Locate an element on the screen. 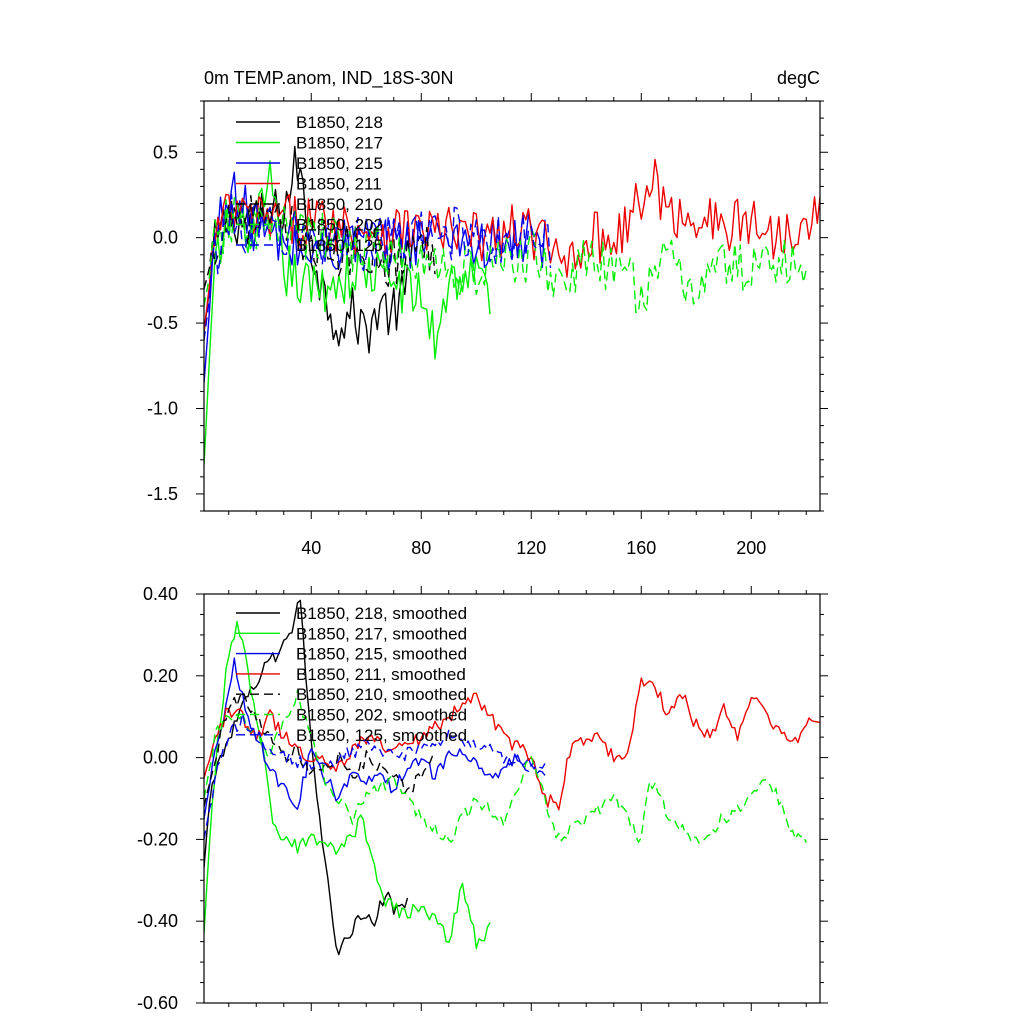  legend-label: B1850, 202 is located at coordinates (339, 225).